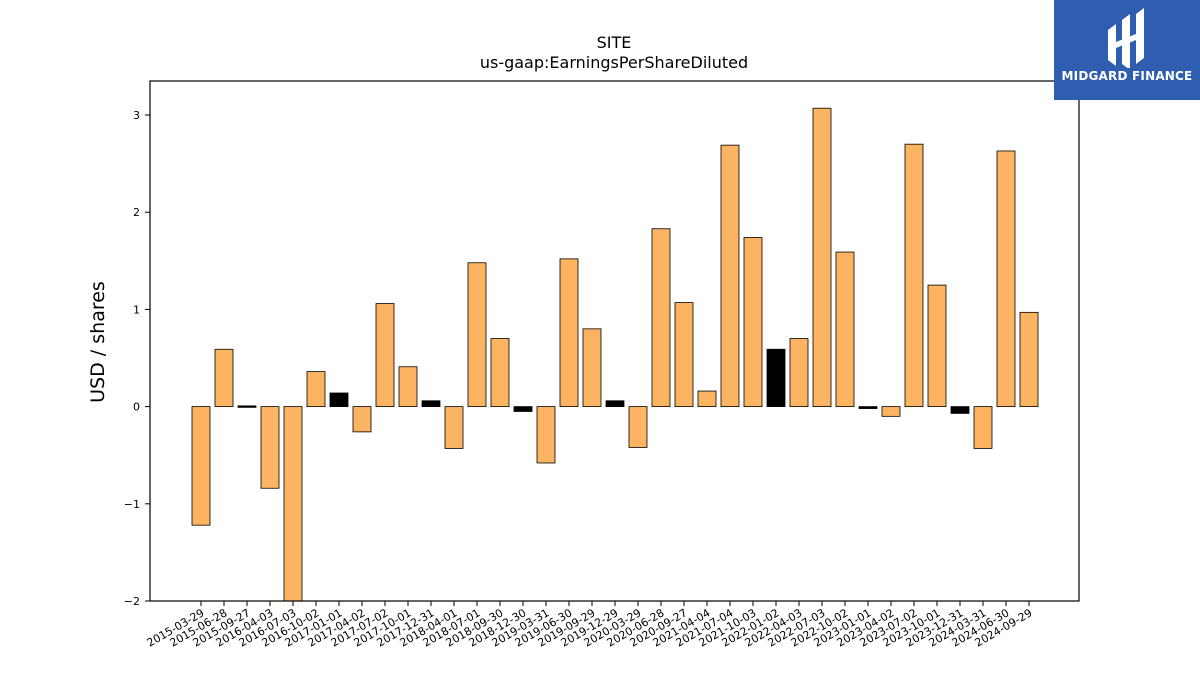  I want to click on y-tick-label: 0, so click(136, 407).